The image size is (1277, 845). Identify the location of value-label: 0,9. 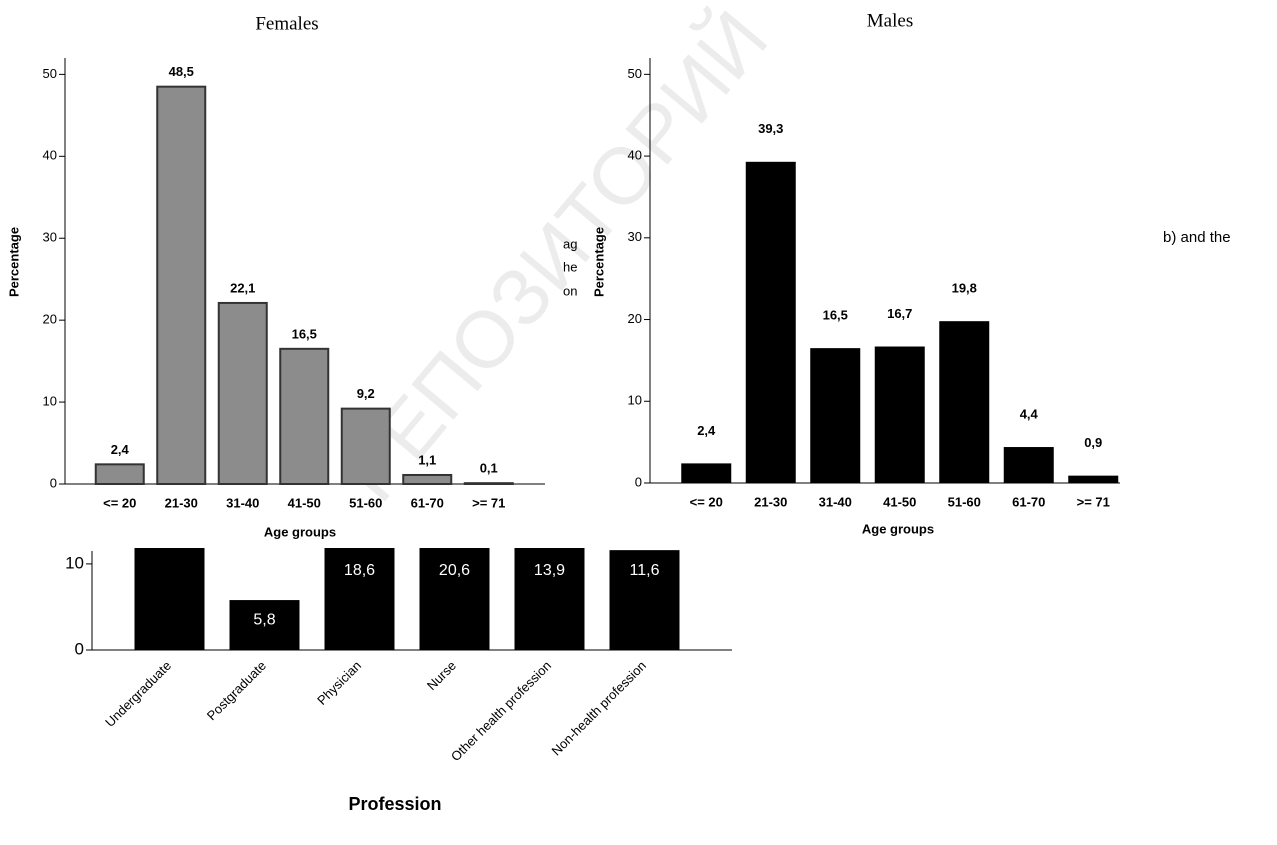
(1093, 442).